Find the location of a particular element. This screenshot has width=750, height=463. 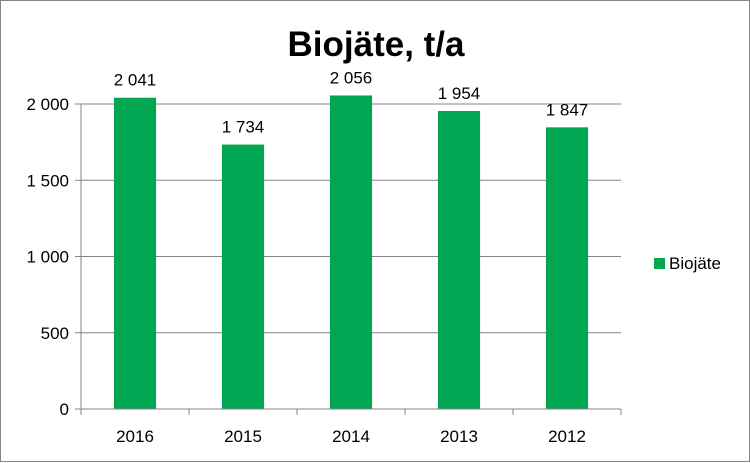

data-label: 1 954 is located at coordinates (459, 93).